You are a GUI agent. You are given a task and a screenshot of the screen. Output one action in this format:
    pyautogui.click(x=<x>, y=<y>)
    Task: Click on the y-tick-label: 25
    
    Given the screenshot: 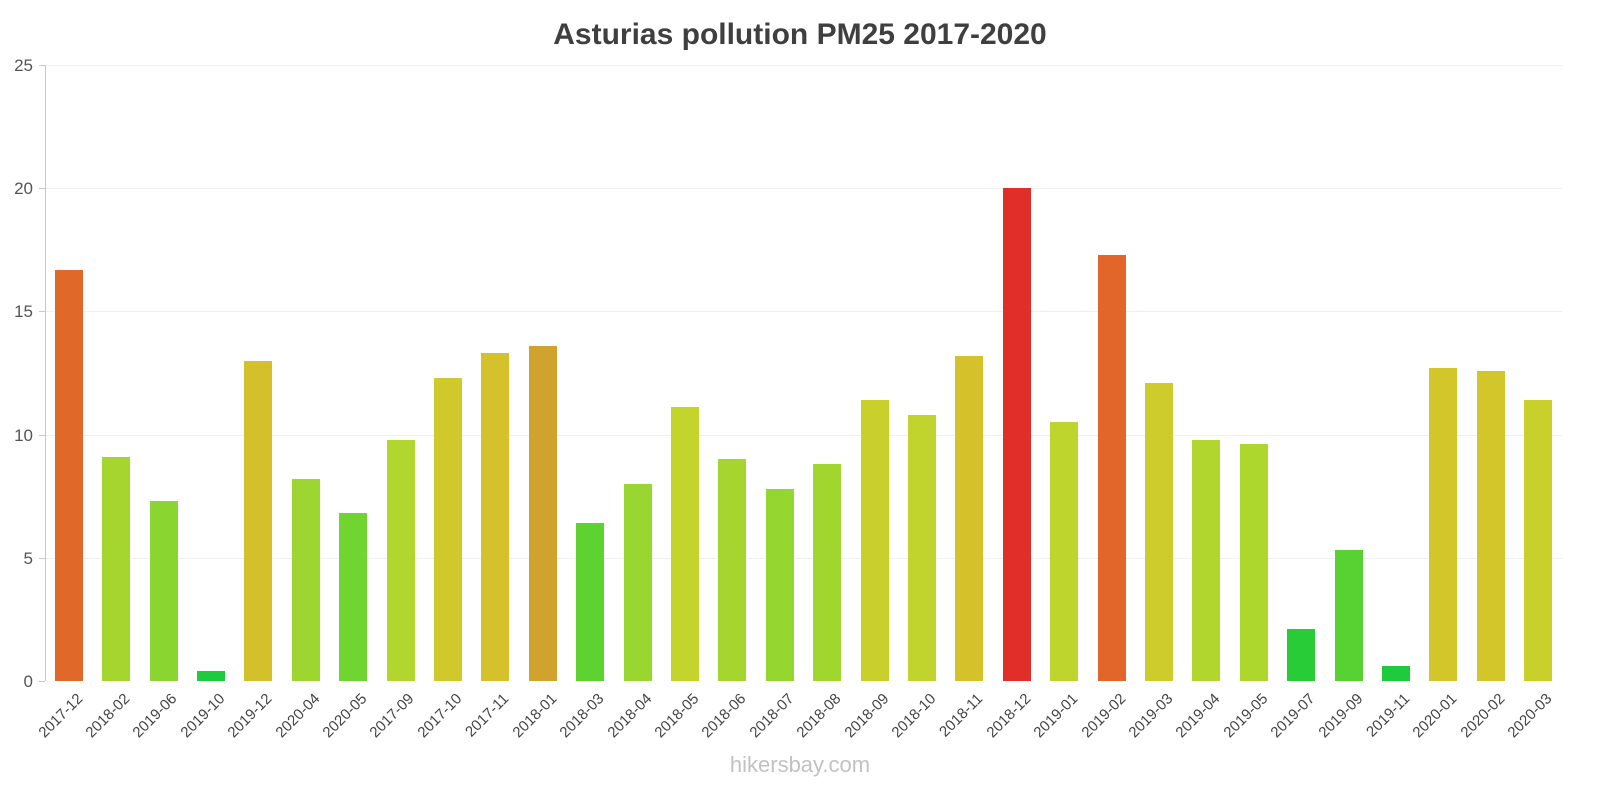 What is the action you would take?
    pyautogui.click(x=23, y=65)
    